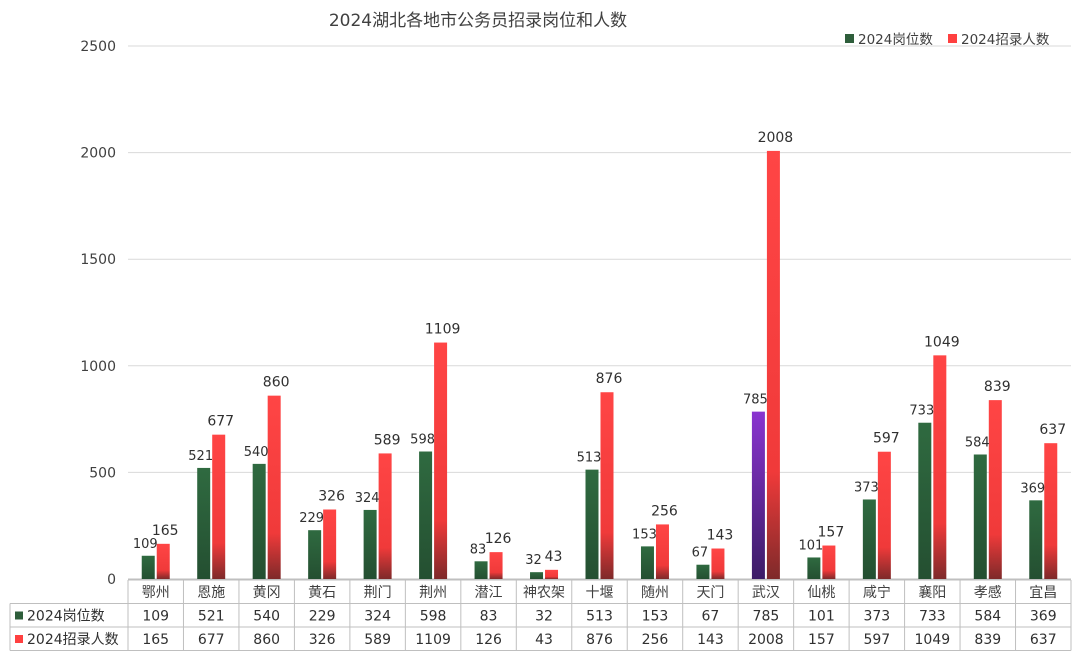  What do you see at coordinates (710, 640) in the screenshot?
I see `table-cell: 143` at bounding box center [710, 640].